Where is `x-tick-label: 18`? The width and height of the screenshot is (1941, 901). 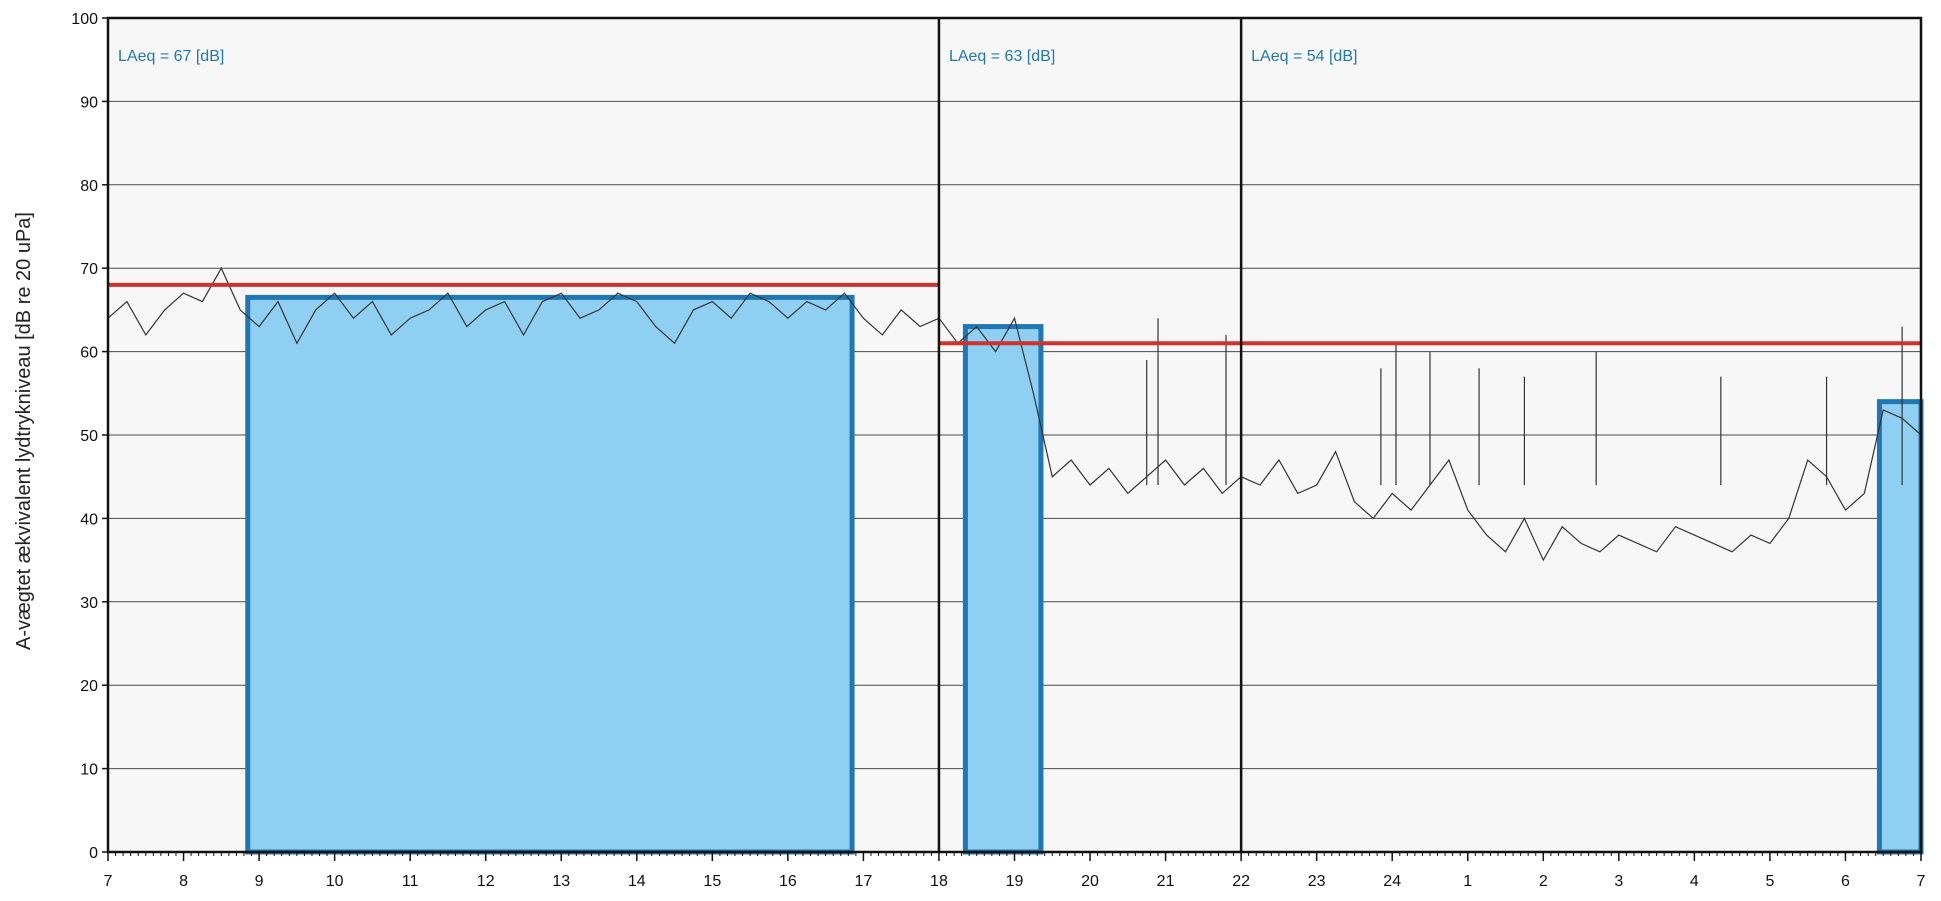
x-tick-label: 18 is located at coordinates (939, 881).